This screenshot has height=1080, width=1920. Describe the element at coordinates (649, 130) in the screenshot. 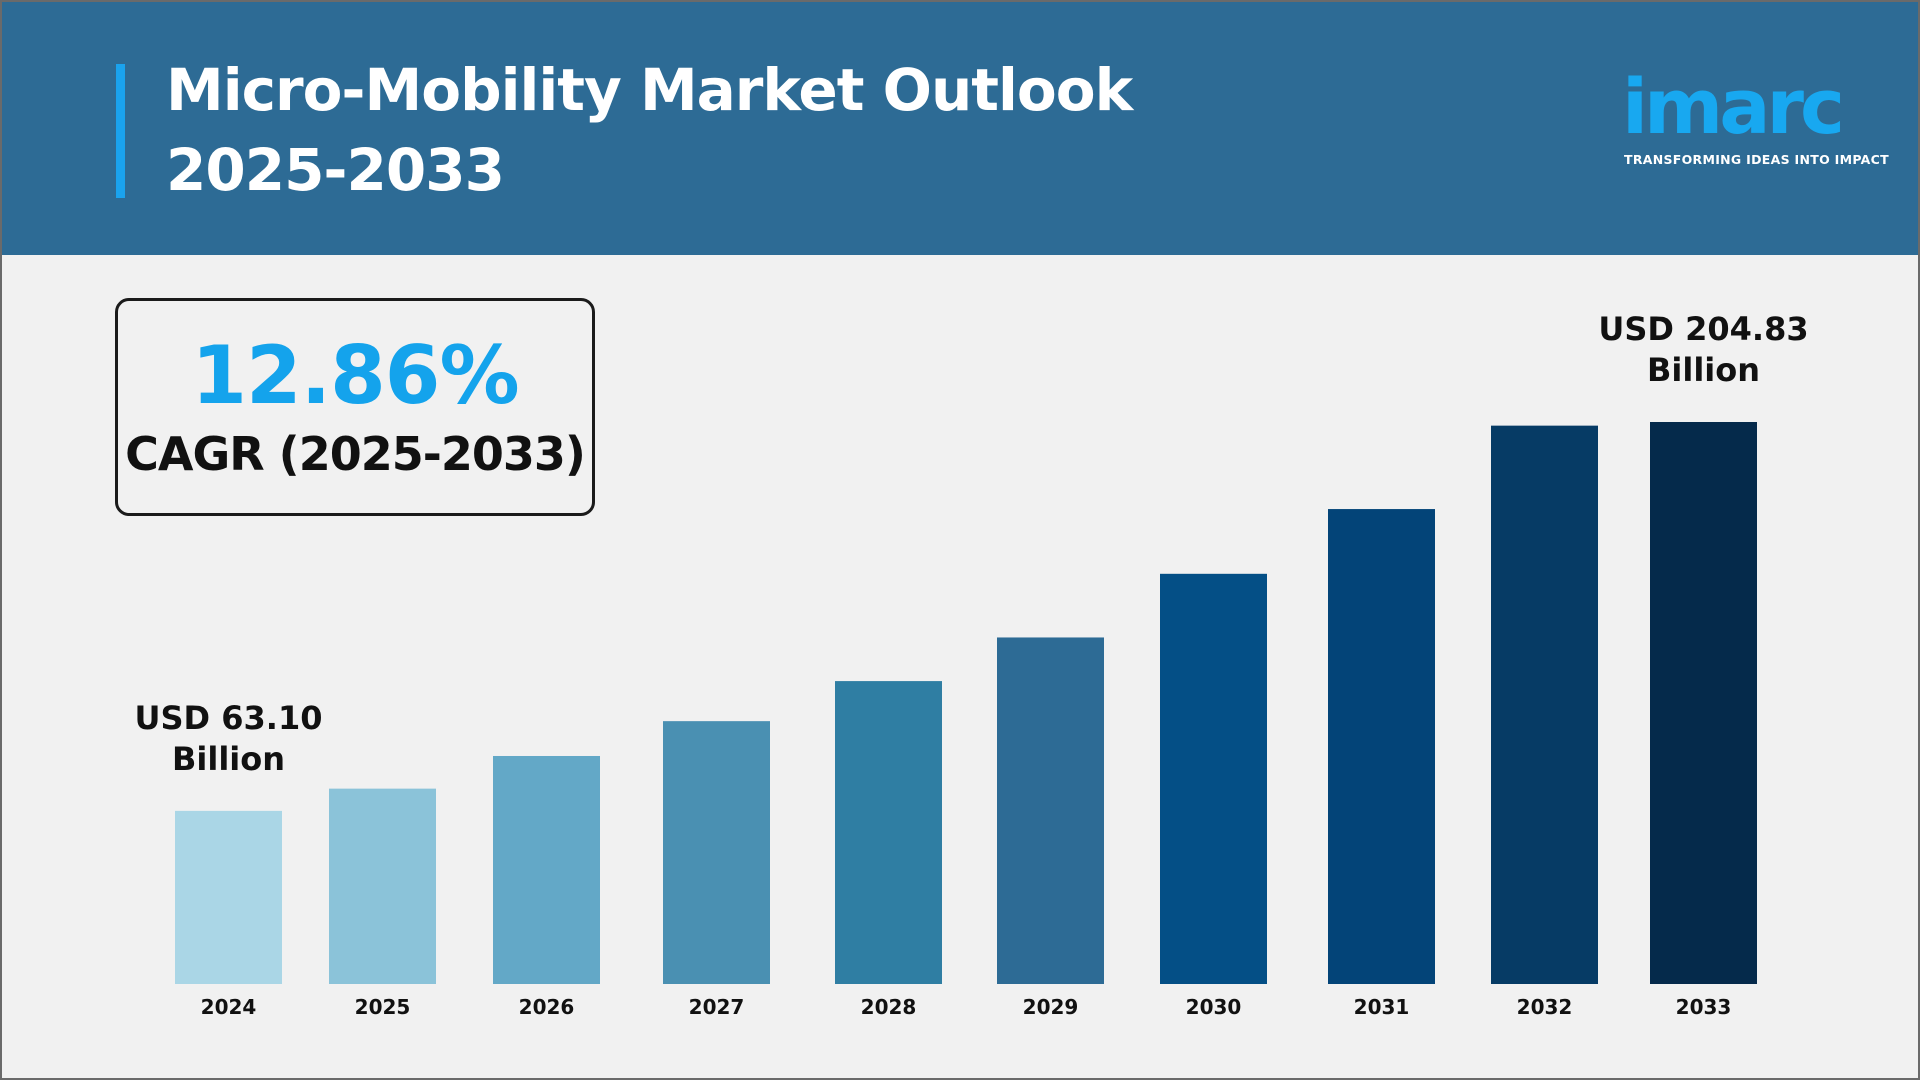

I see `page-title: Micro-Mobility Market Outlook 2025-2033` at that location.